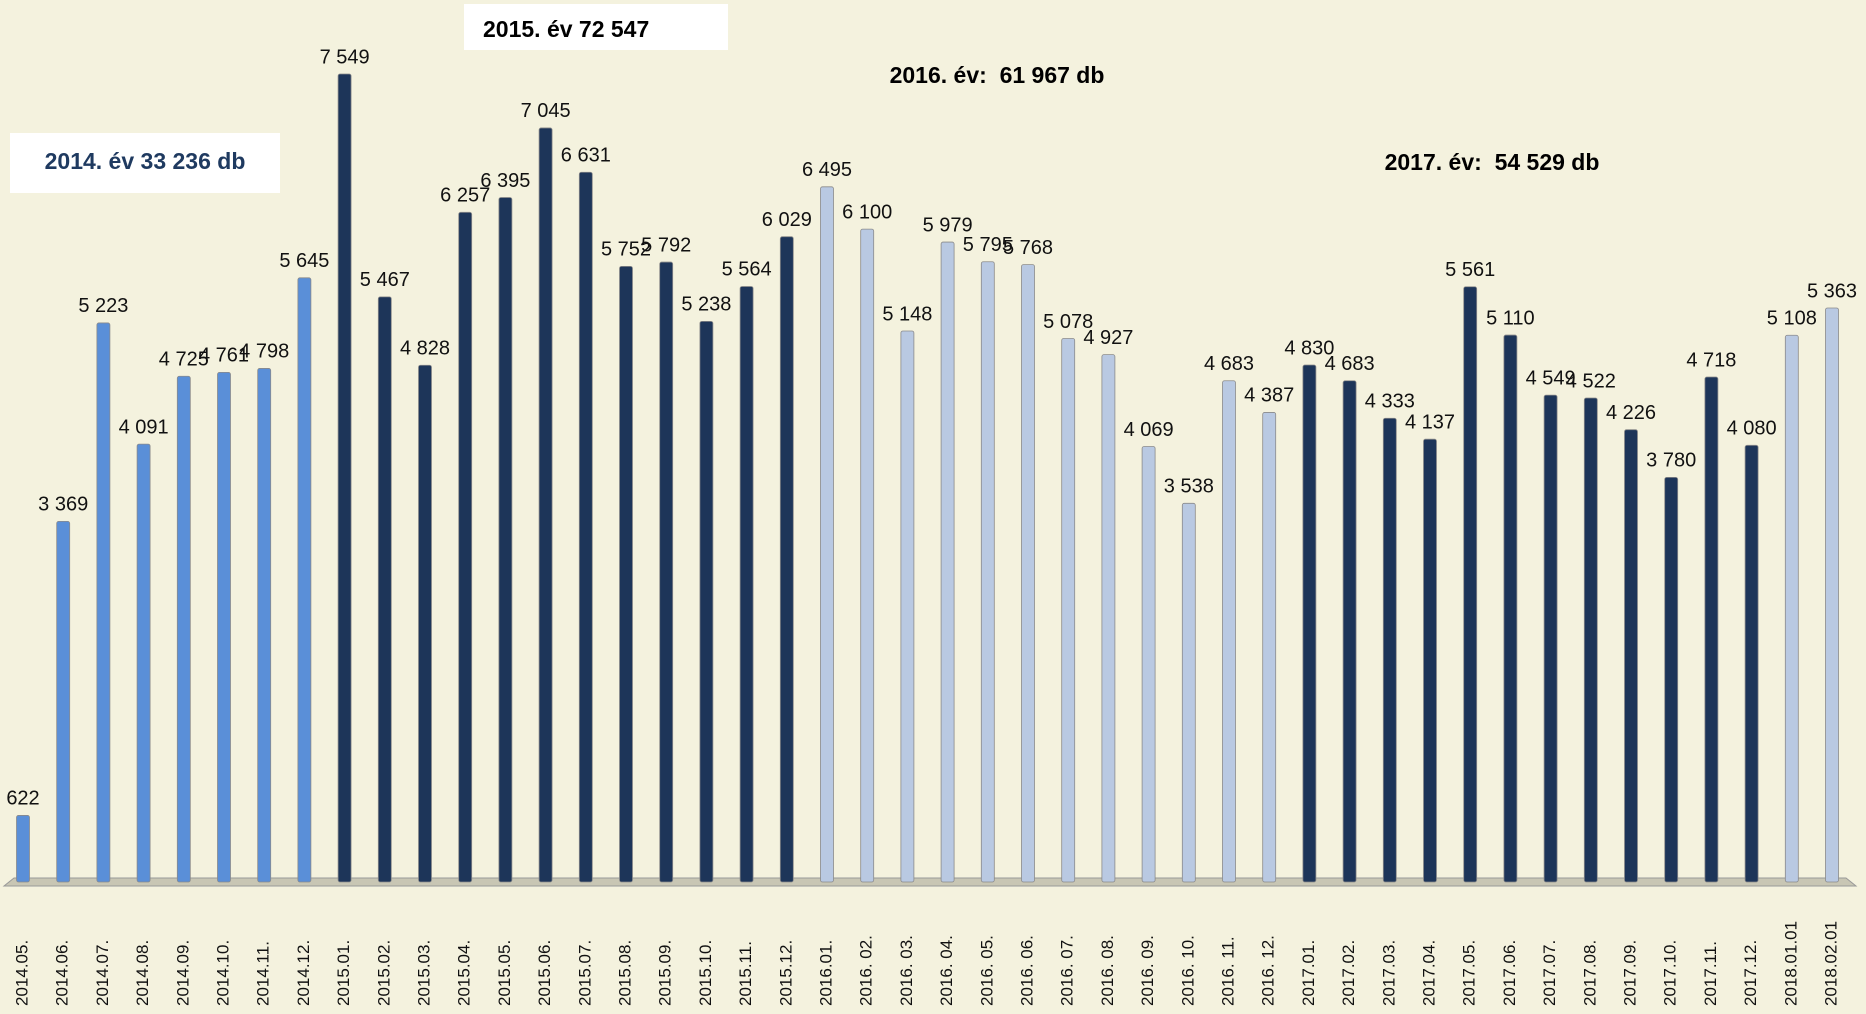 Image resolution: width=1866 pixels, height=1014 pixels. What do you see at coordinates (907, 314) in the screenshot?
I see `value-label: 5 148` at bounding box center [907, 314].